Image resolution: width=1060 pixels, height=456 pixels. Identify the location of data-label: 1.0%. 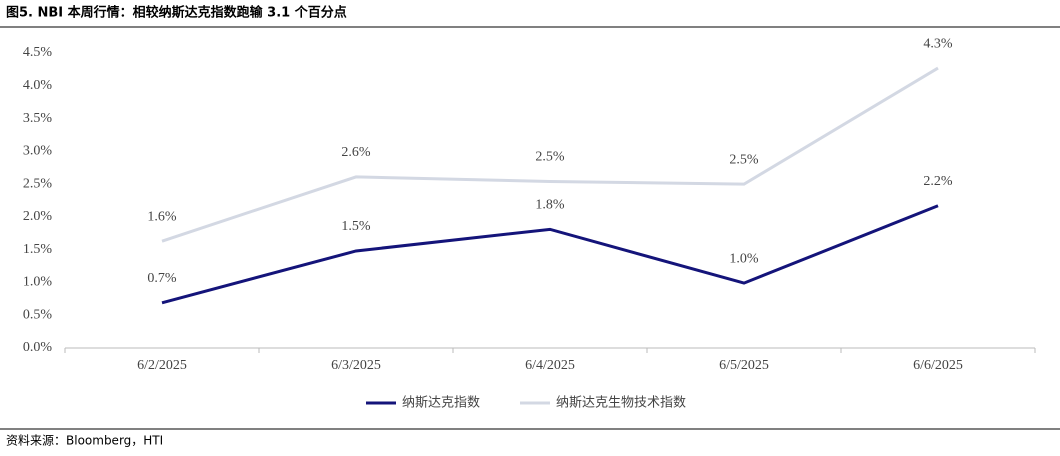
(744, 258).